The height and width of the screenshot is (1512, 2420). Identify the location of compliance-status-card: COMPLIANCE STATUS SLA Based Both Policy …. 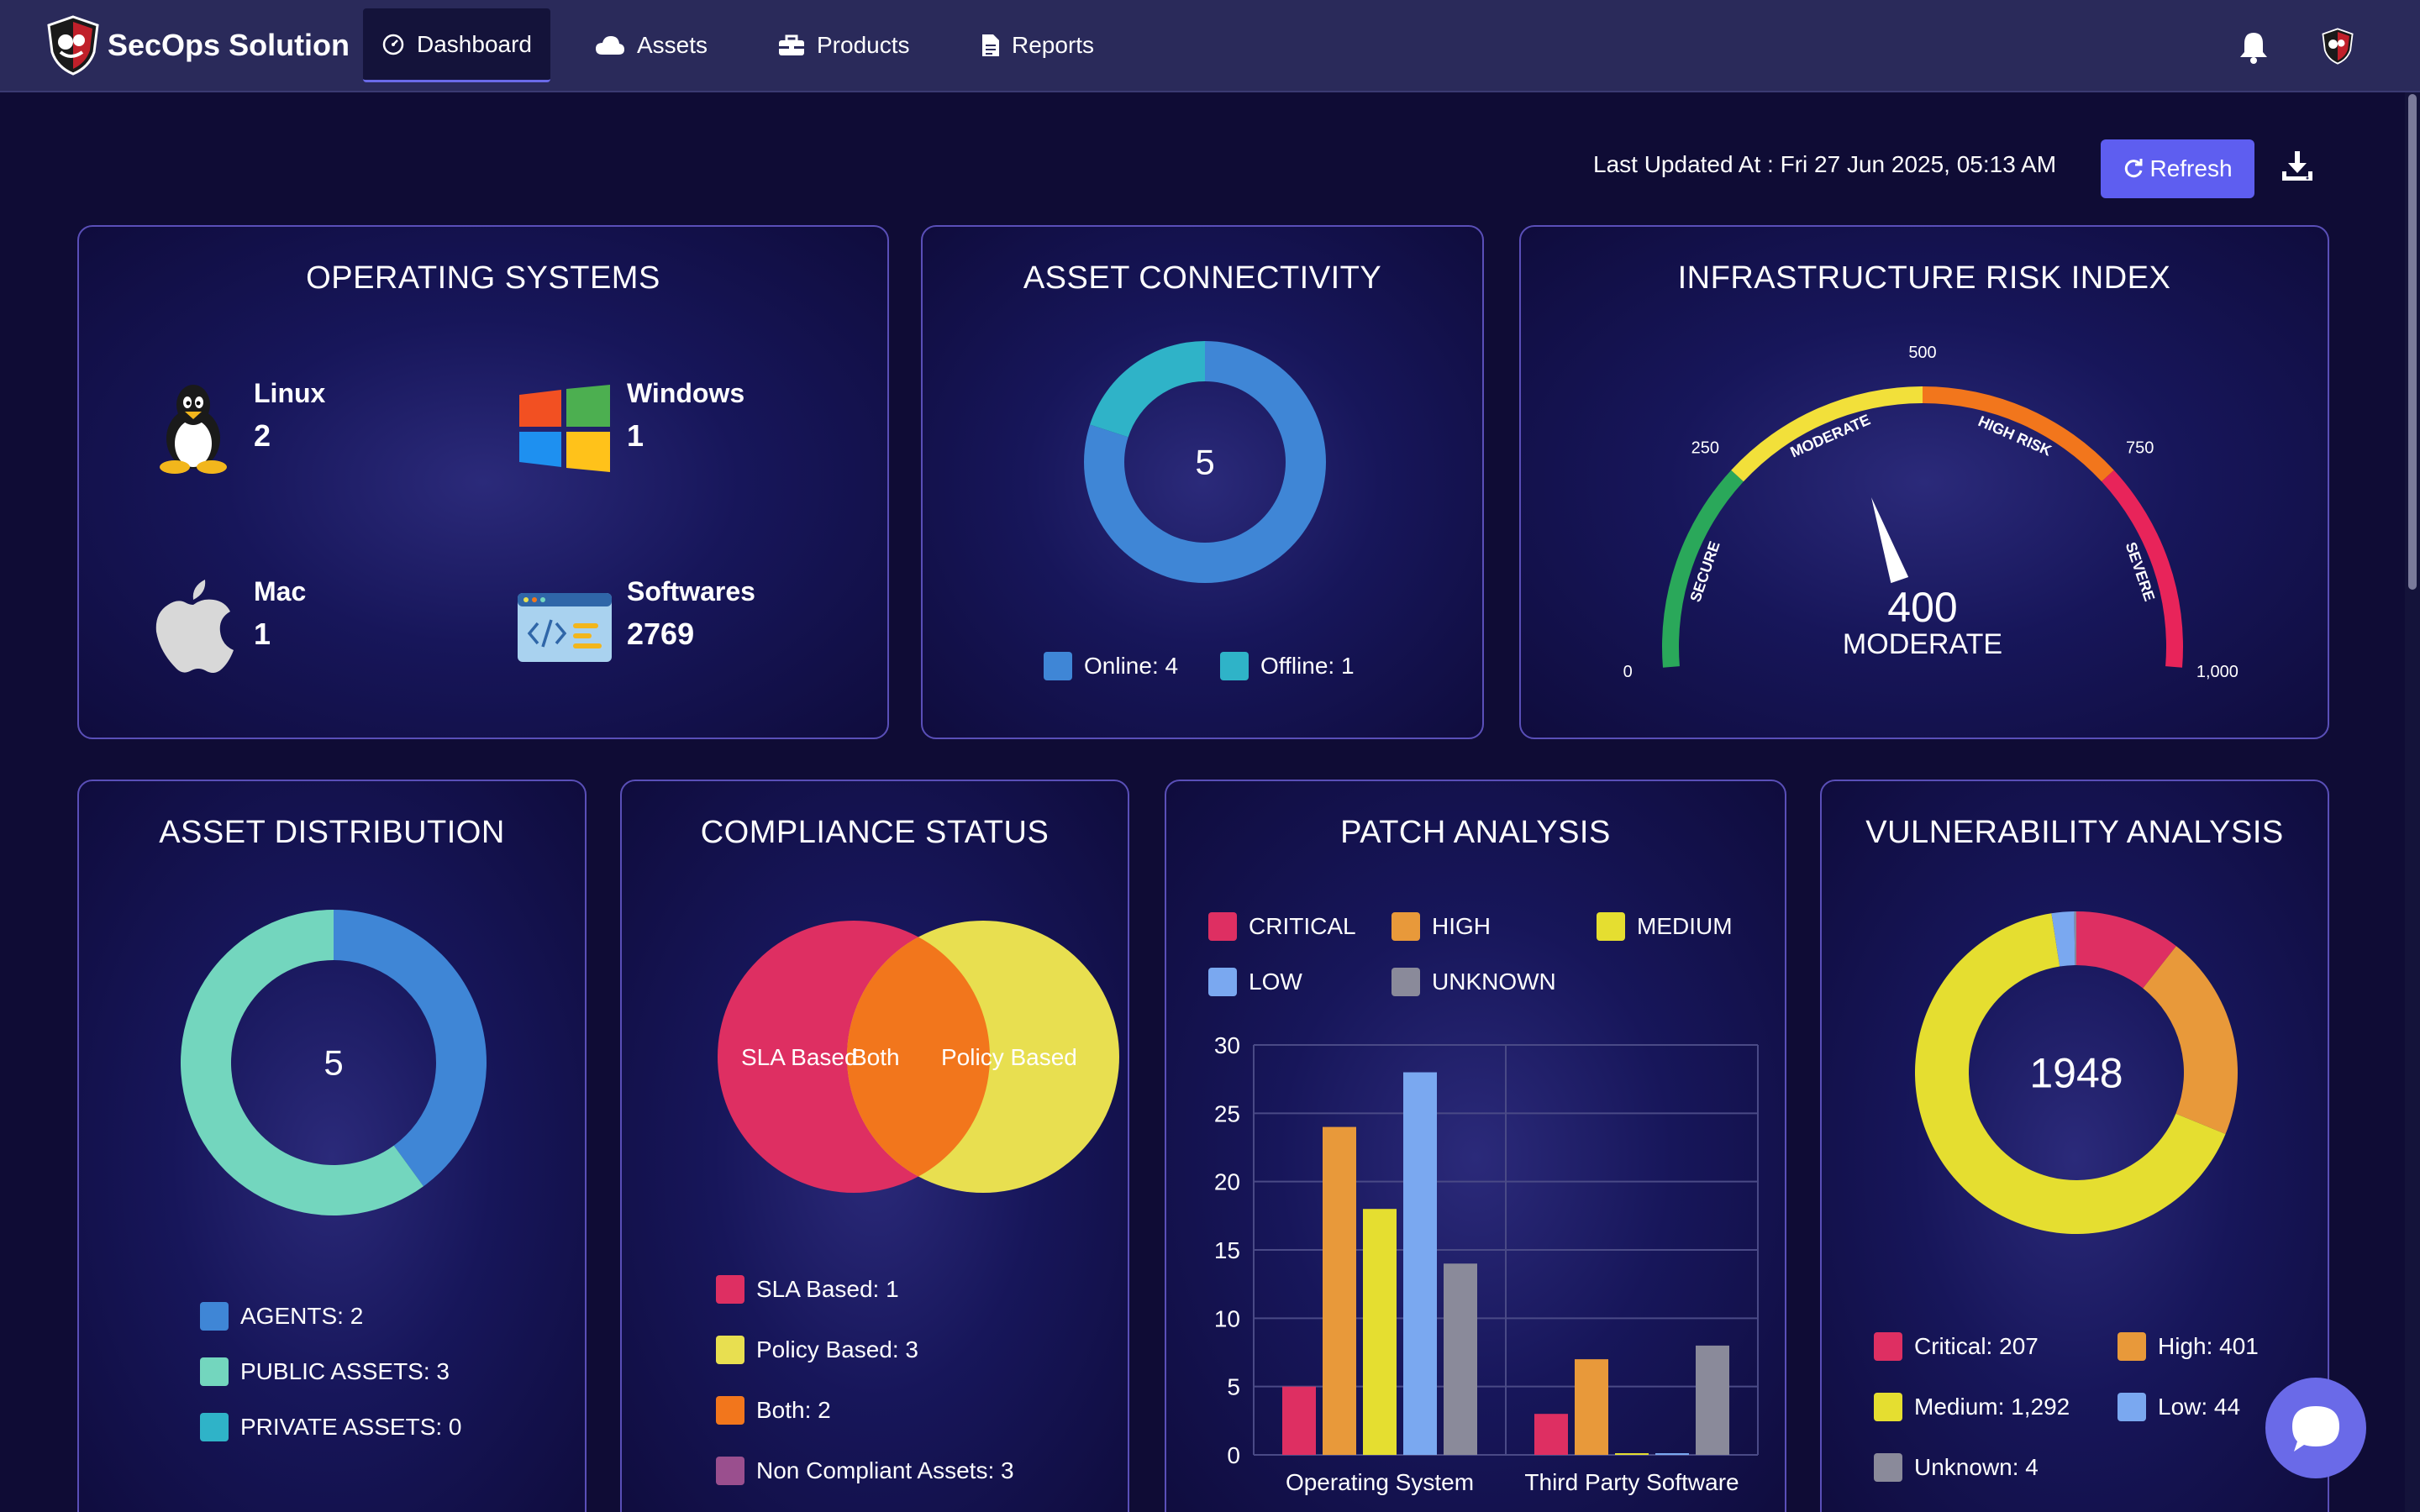
(874, 1146).